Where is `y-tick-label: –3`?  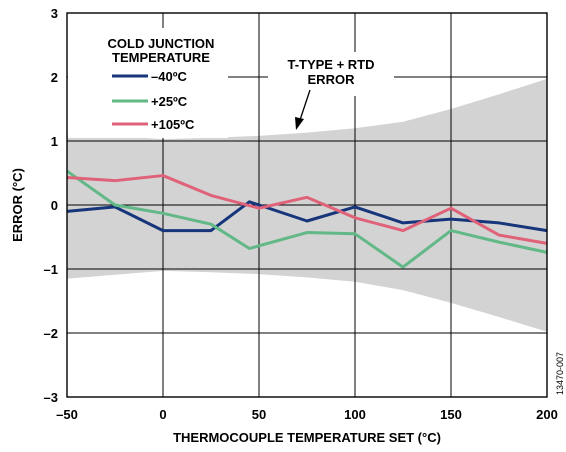
y-tick-label: –3 is located at coordinates (51, 397).